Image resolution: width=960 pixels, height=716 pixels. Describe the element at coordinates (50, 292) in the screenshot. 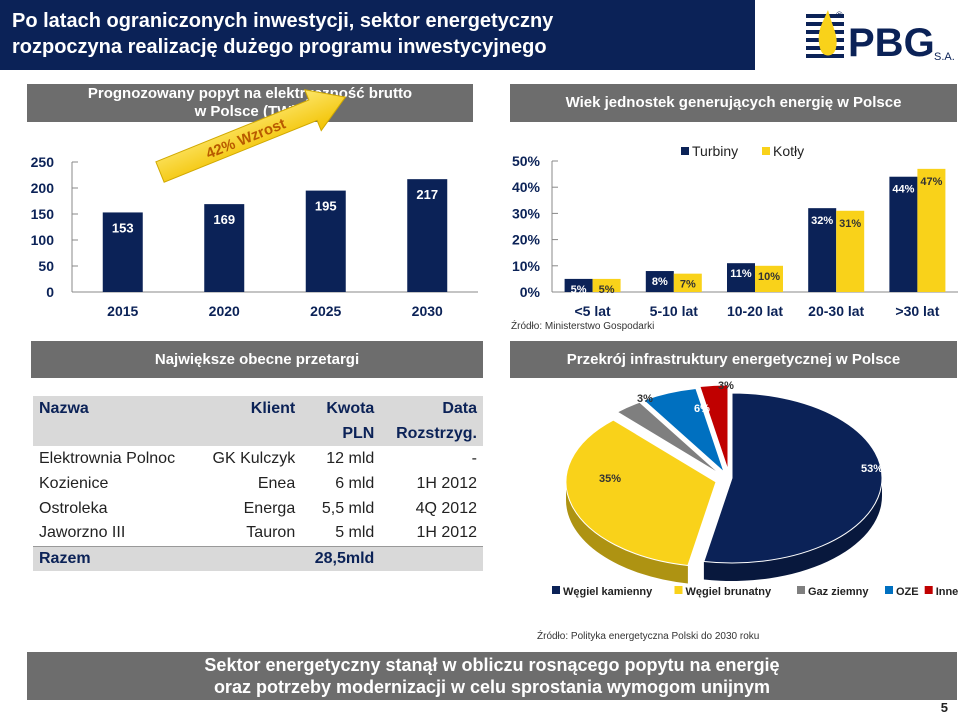

I see `demand-ytick-label: 0` at that location.